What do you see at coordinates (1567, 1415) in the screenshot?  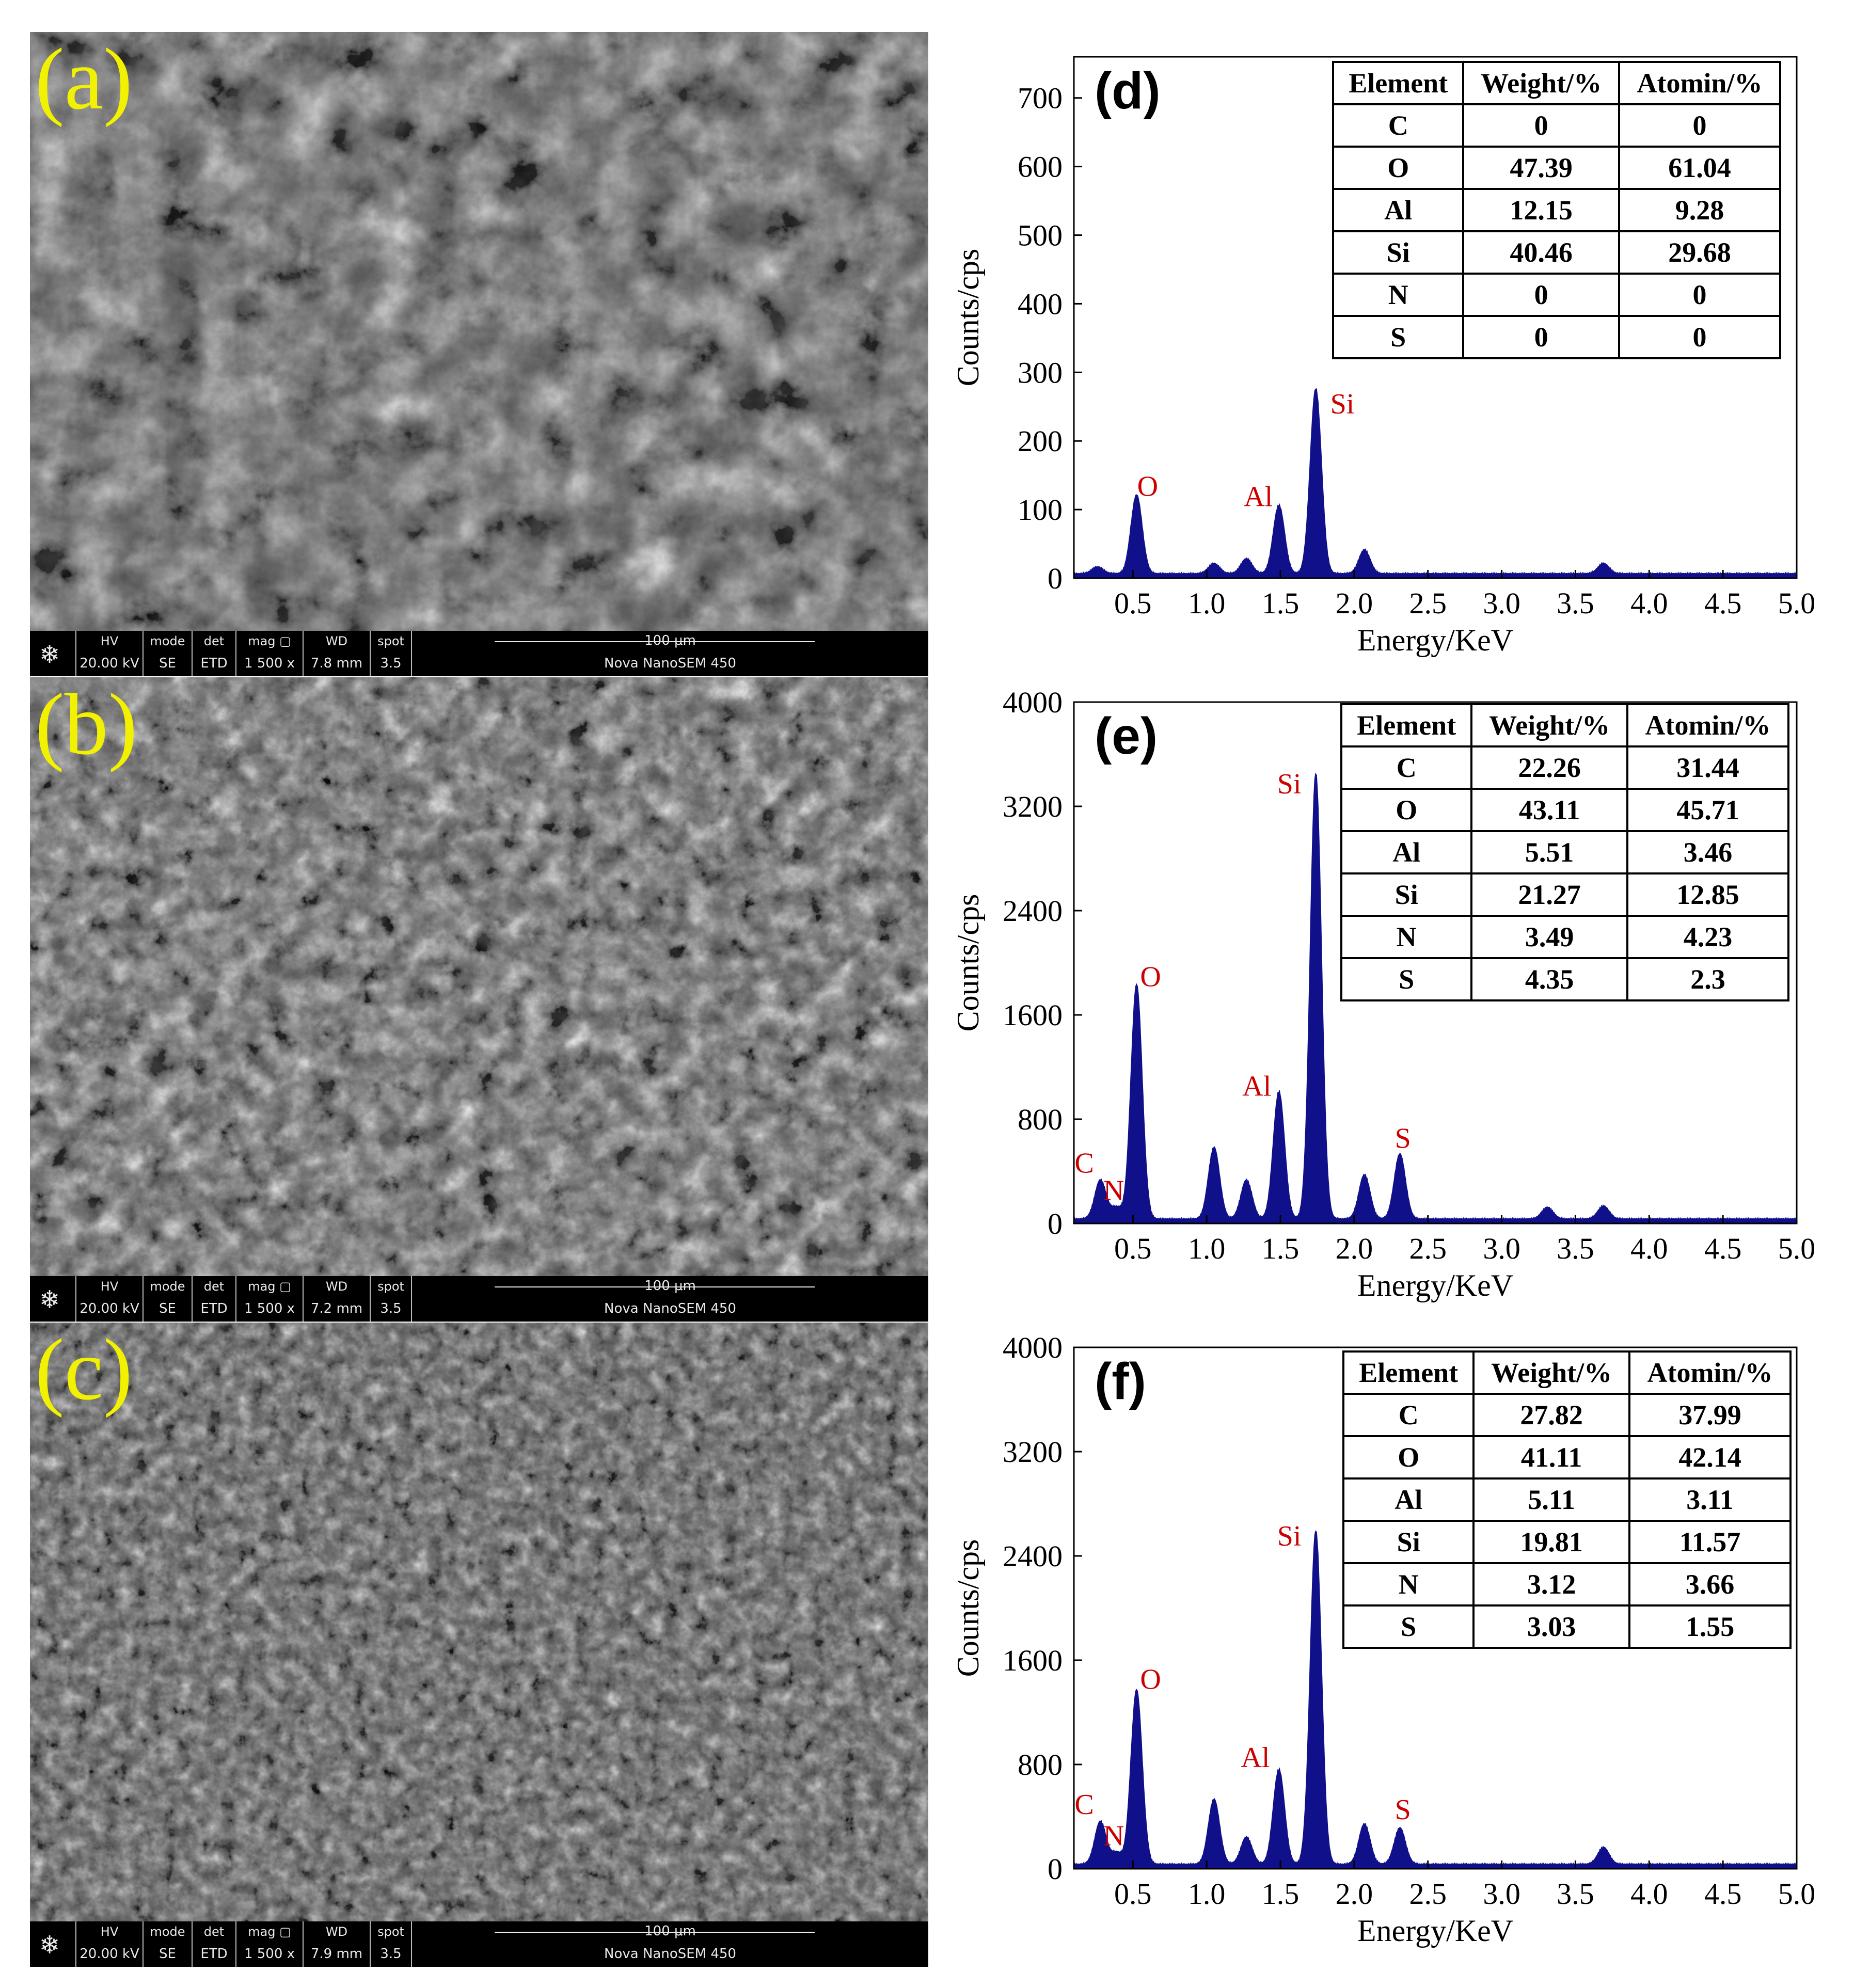 I see `table-row: C 27.82 37.99` at bounding box center [1567, 1415].